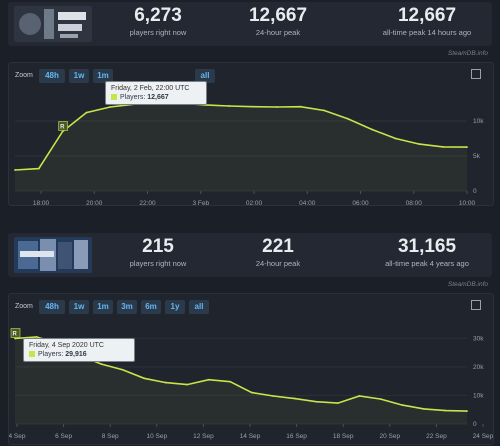 Image resolution: width=500 pixels, height=446 pixels. I want to click on tooltip-players-label: Players:, so click(51, 354).